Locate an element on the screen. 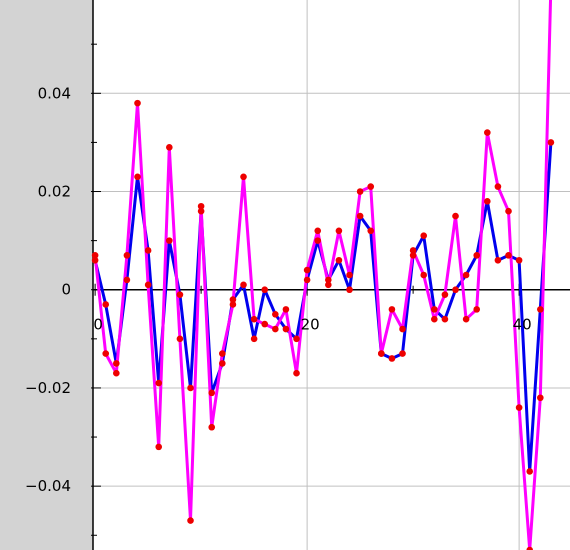 The image size is (570, 550). x-tick-label-2: 40 is located at coordinates (522, 325).